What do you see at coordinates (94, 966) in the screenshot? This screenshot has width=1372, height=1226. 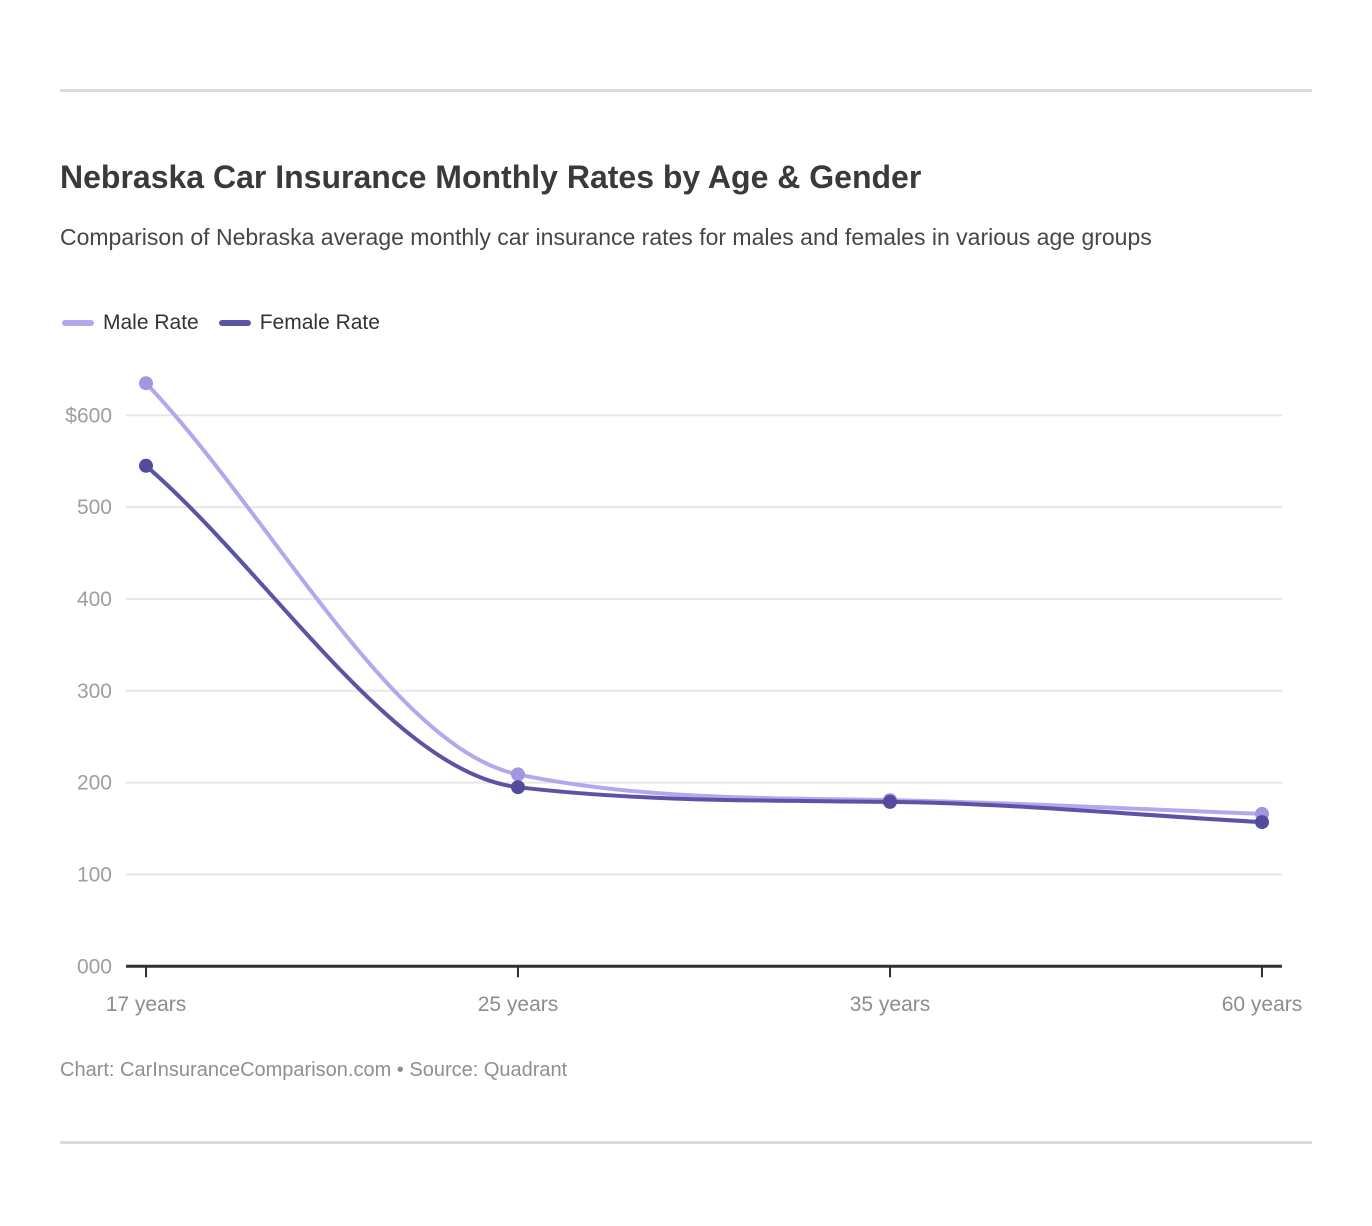 I see `y-axis-tick-label-000: 000` at bounding box center [94, 966].